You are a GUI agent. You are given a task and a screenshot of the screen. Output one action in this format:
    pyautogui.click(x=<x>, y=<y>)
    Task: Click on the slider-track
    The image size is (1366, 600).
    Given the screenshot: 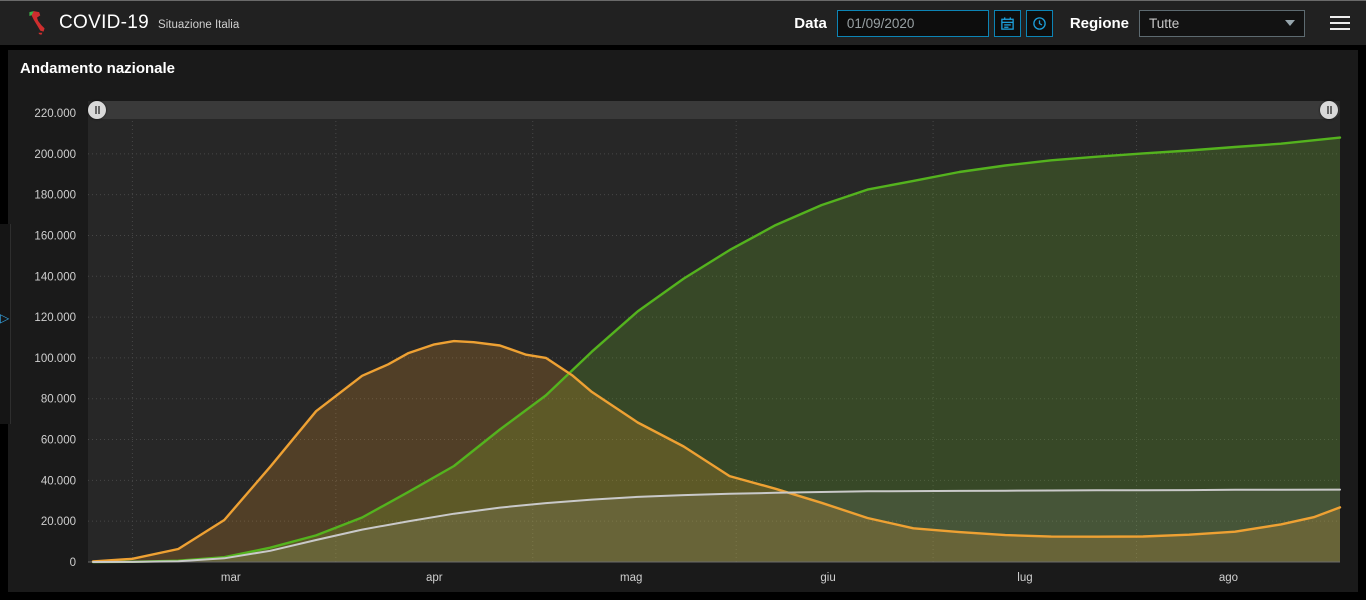 What is the action you would take?
    pyautogui.click(x=714, y=110)
    